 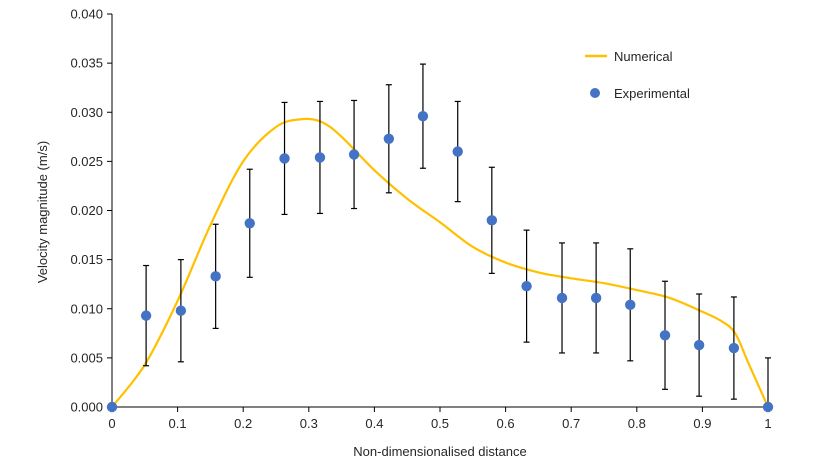 I want to click on x-tick-label: 0, so click(x=111, y=423).